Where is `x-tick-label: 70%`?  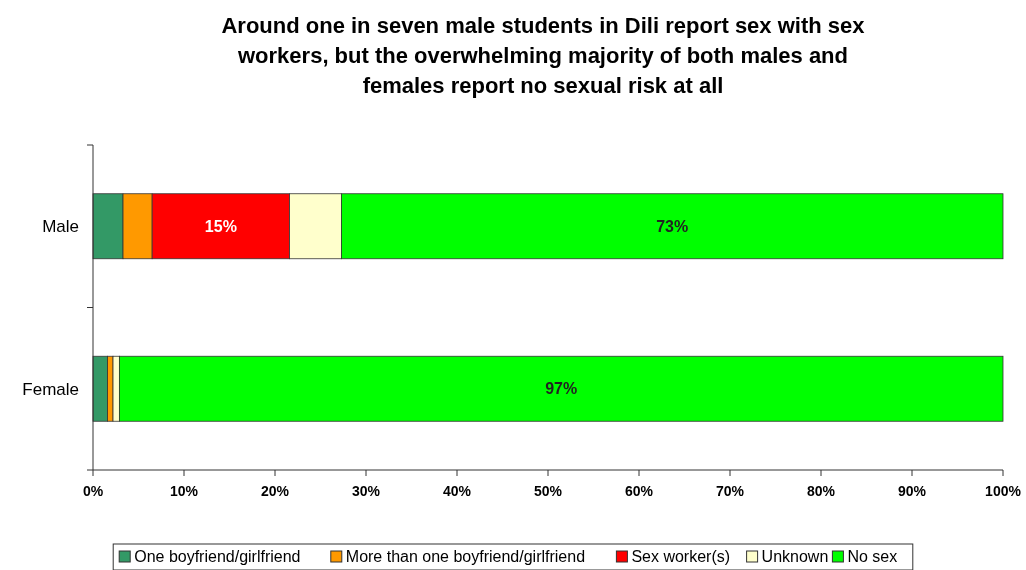
x-tick-label: 70% is located at coordinates (730, 491).